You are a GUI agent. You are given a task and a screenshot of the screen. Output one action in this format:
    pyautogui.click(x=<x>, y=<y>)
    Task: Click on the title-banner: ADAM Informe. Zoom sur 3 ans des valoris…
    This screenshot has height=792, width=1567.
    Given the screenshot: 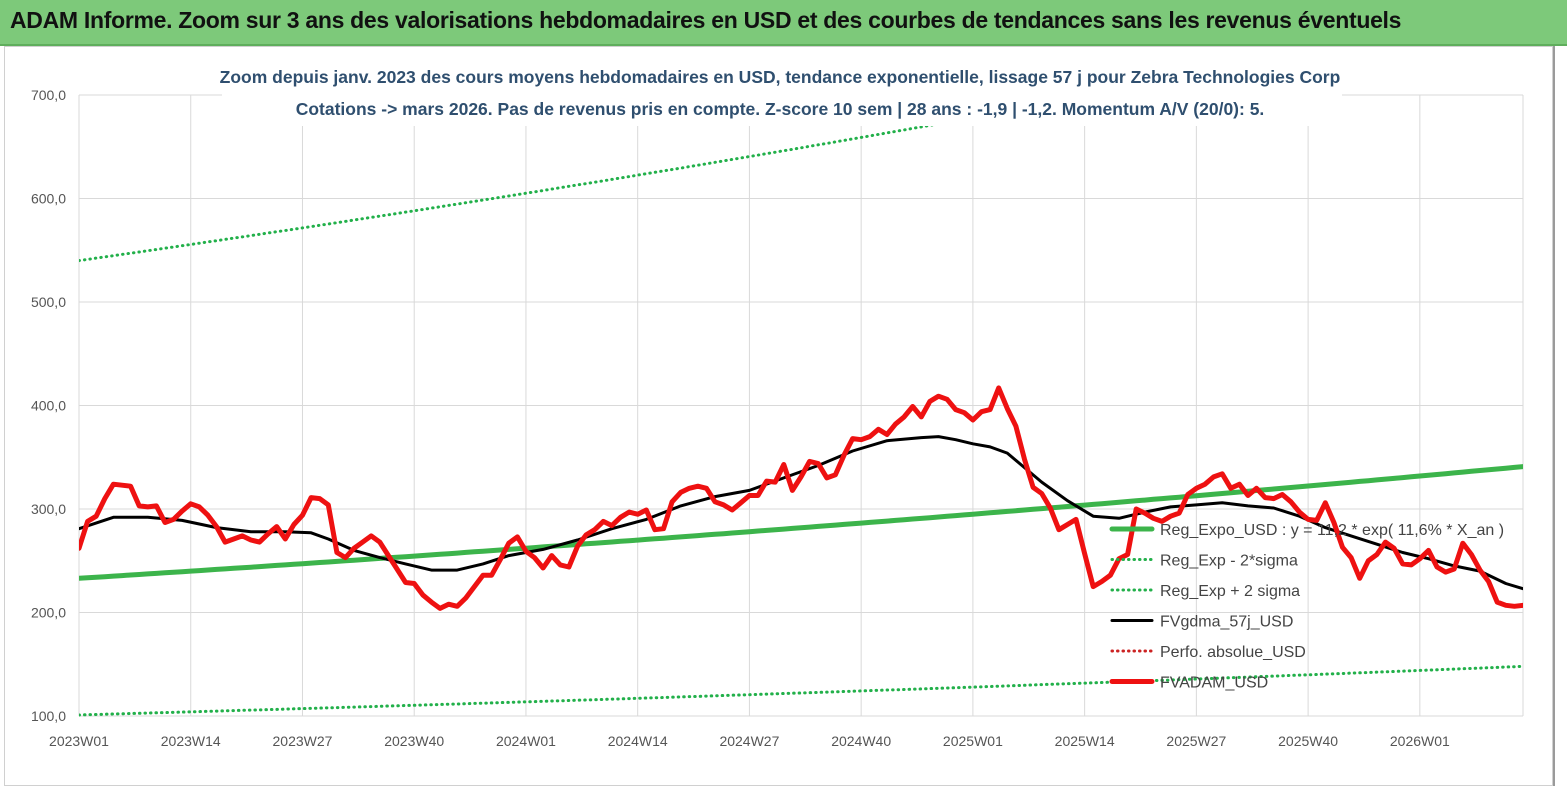 What is the action you would take?
    pyautogui.click(x=783, y=23)
    